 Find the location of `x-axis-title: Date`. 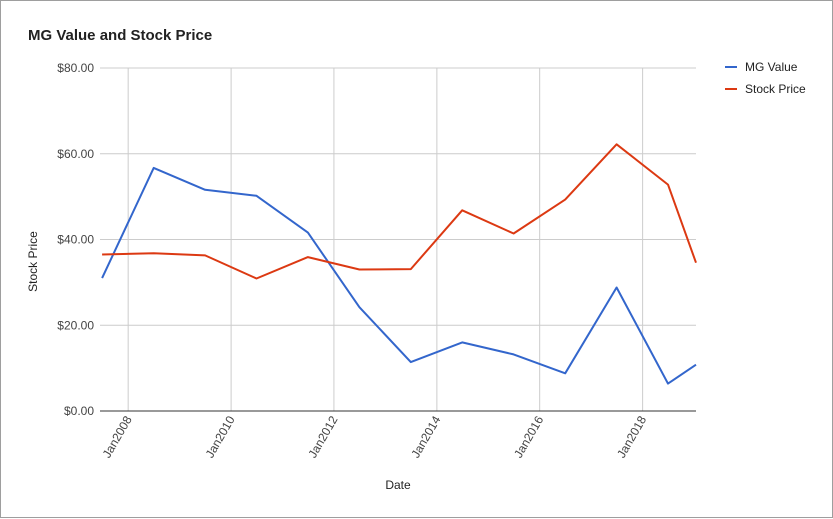

x-axis-title: Date is located at coordinates (398, 485).